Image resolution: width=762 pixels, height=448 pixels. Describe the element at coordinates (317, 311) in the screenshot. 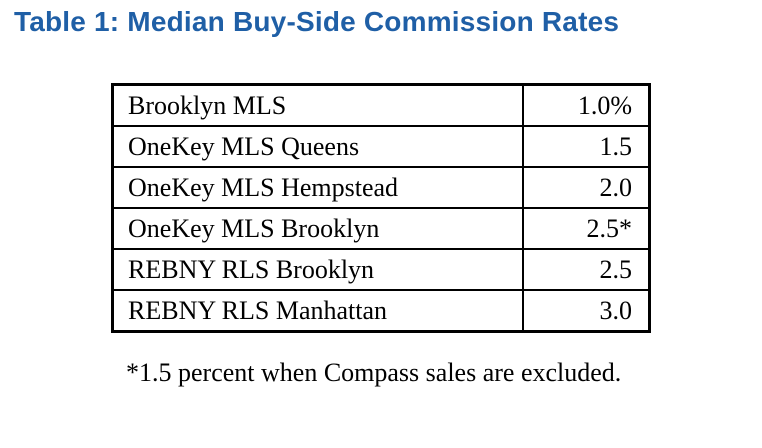

I see `row-label: REBNY RLS Manhattan` at that location.